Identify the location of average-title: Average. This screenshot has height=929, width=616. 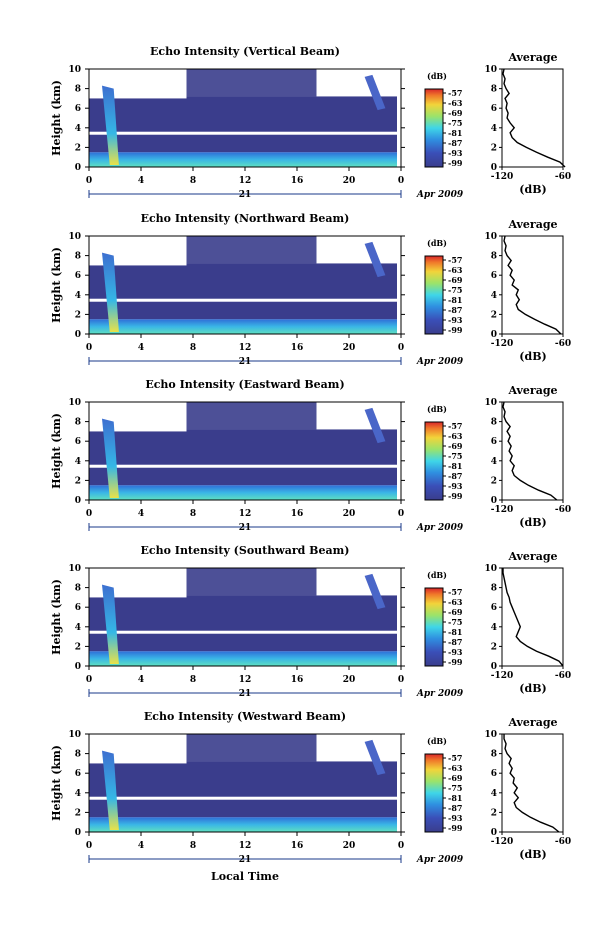
(532, 224).